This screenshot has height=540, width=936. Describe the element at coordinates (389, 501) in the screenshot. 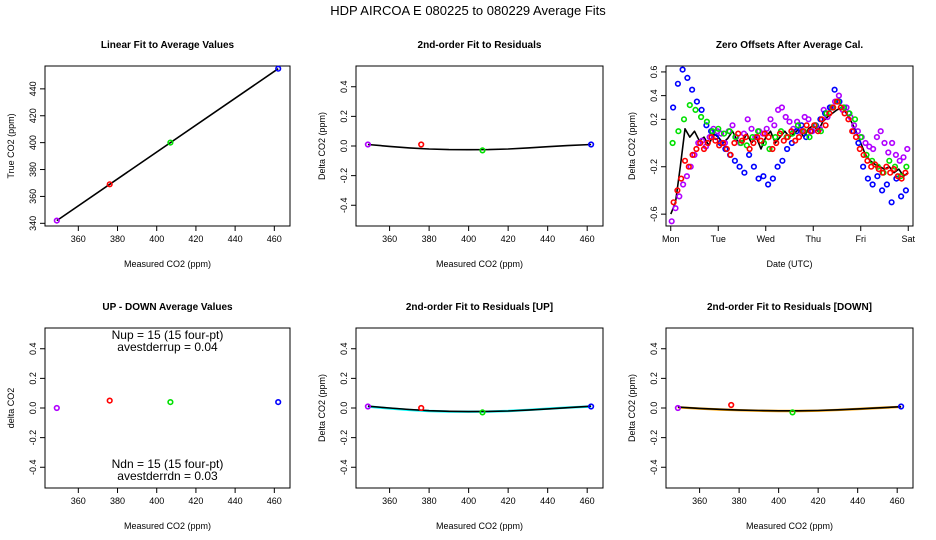

I see `x-tick-label: 360` at that location.